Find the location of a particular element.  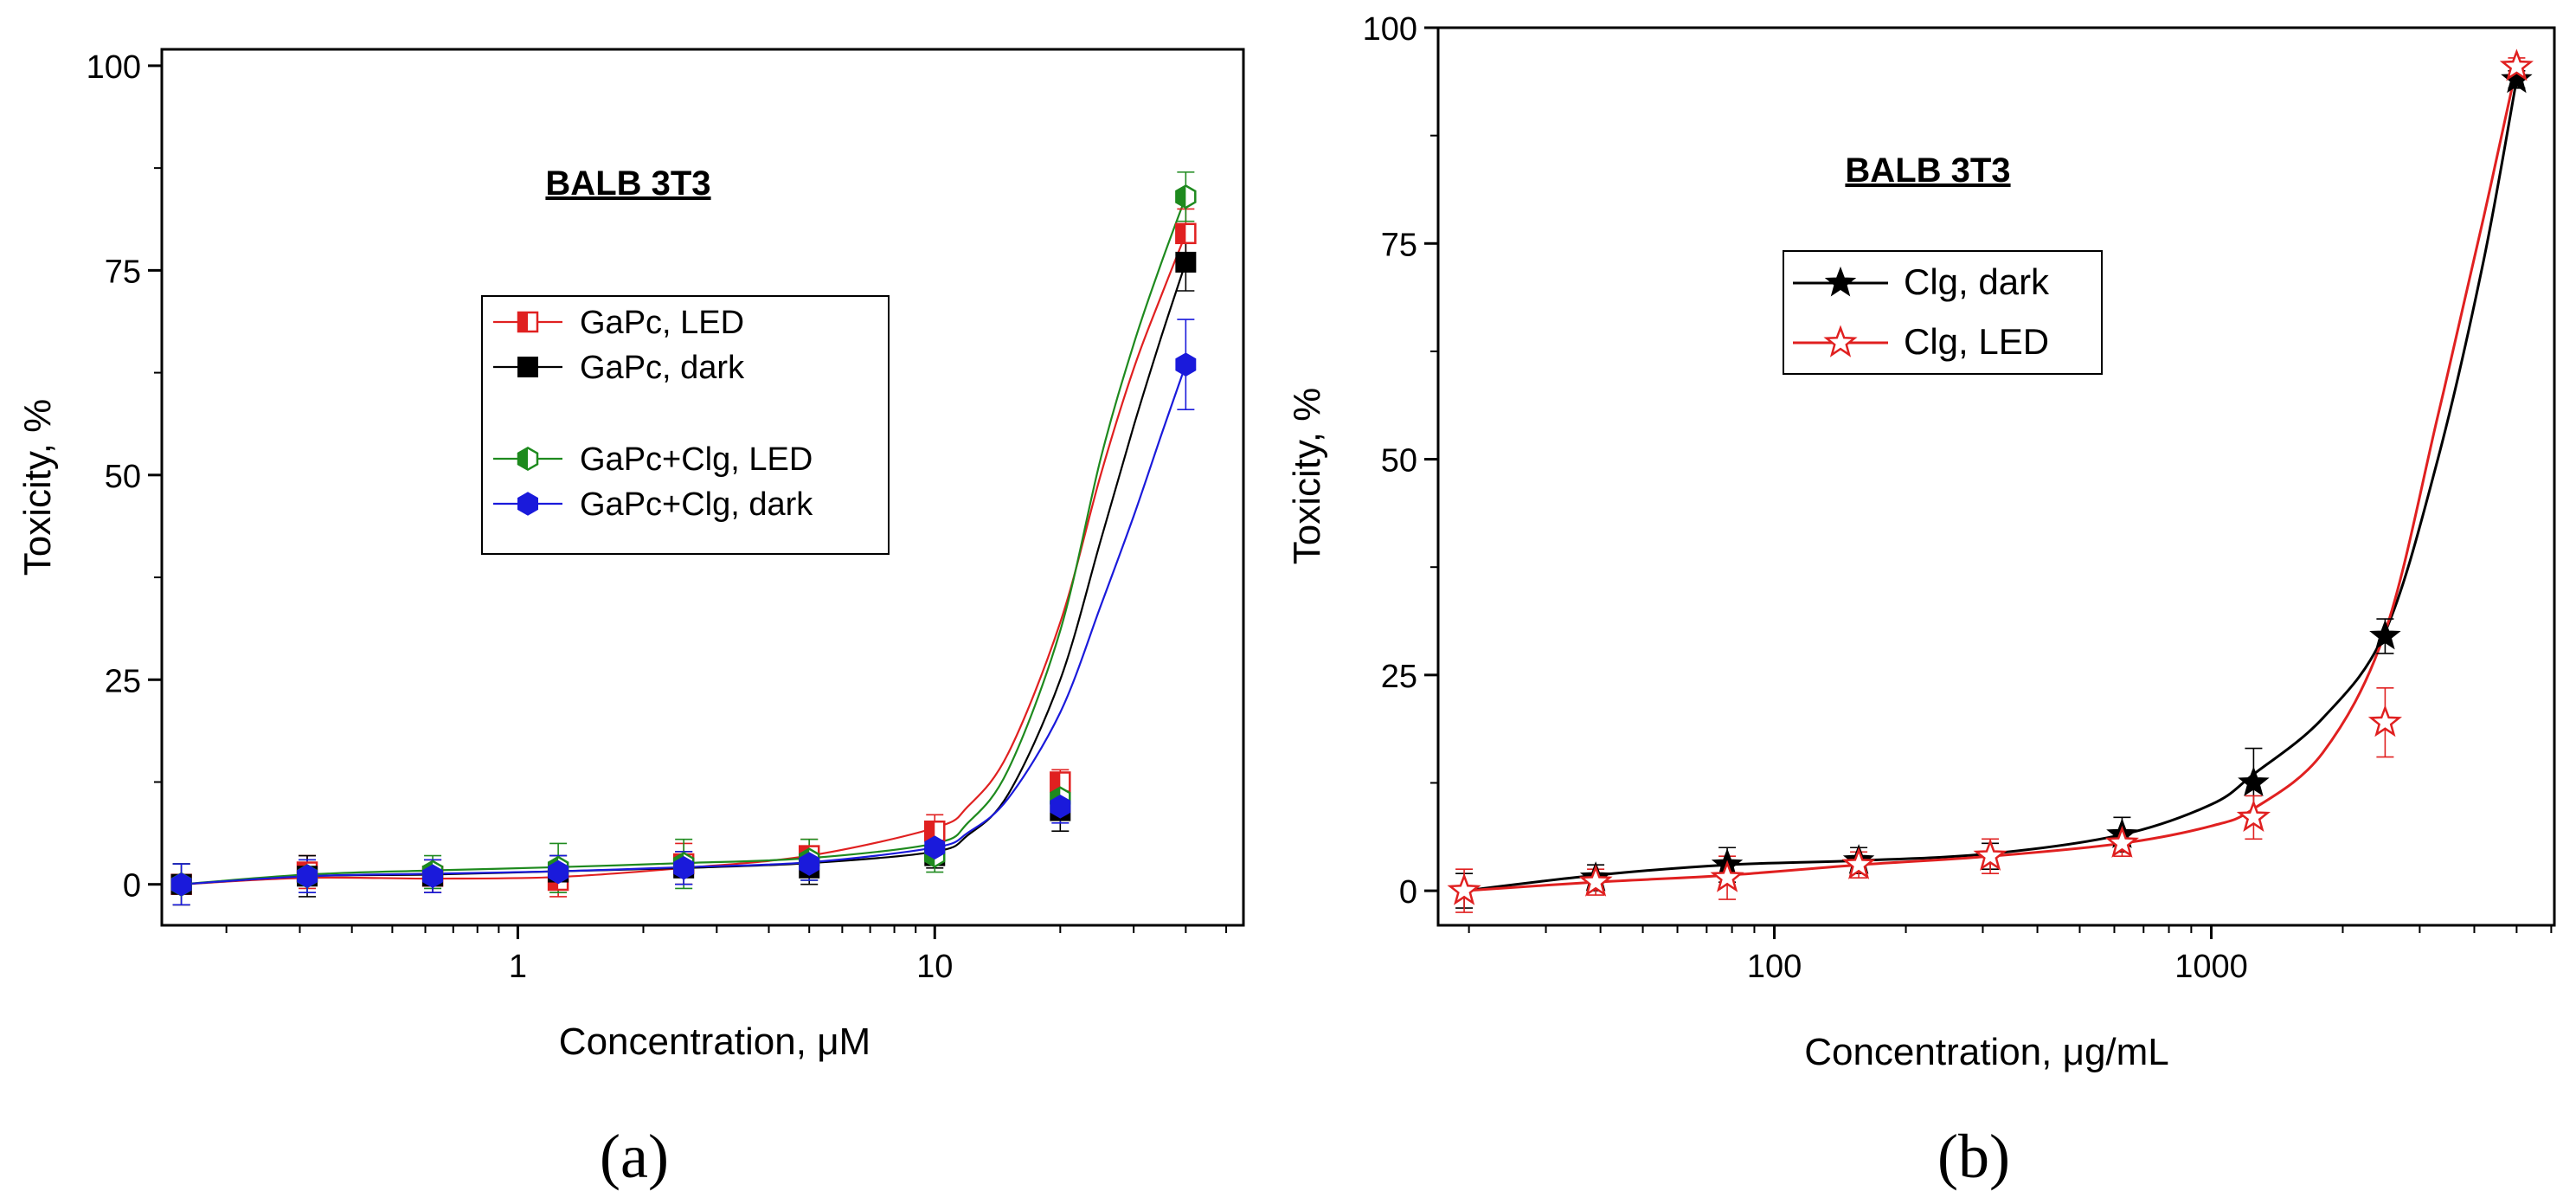

legend-item: GaPc+Clg, LED is located at coordinates (653, 459).